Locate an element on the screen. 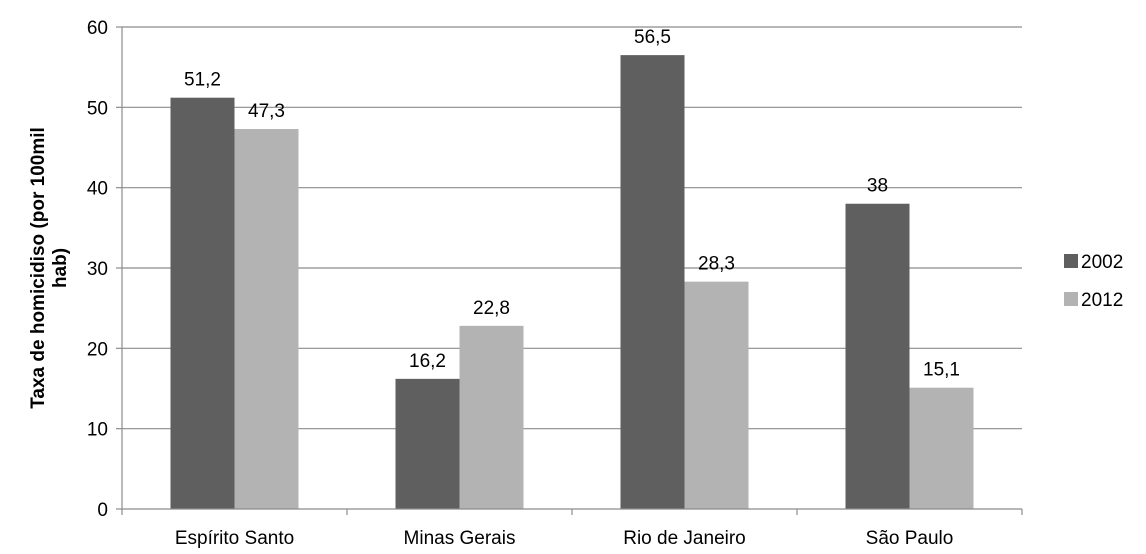 The image size is (1146, 554). legend-swatch-2002 is located at coordinates (1071, 261).